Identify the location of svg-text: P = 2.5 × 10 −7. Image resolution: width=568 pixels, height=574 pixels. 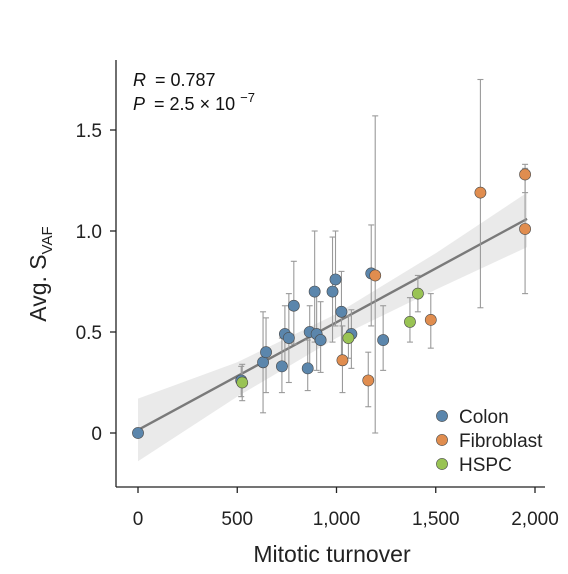
(194, 102).